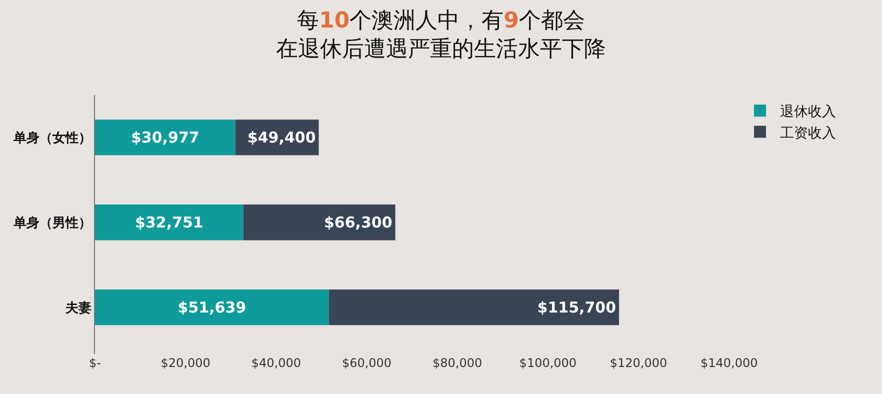 Image resolution: width=882 pixels, height=394 pixels. What do you see at coordinates (78, 308) in the screenshot?
I see `y-tick-label: 夫妻` at bounding box center [78, 308].